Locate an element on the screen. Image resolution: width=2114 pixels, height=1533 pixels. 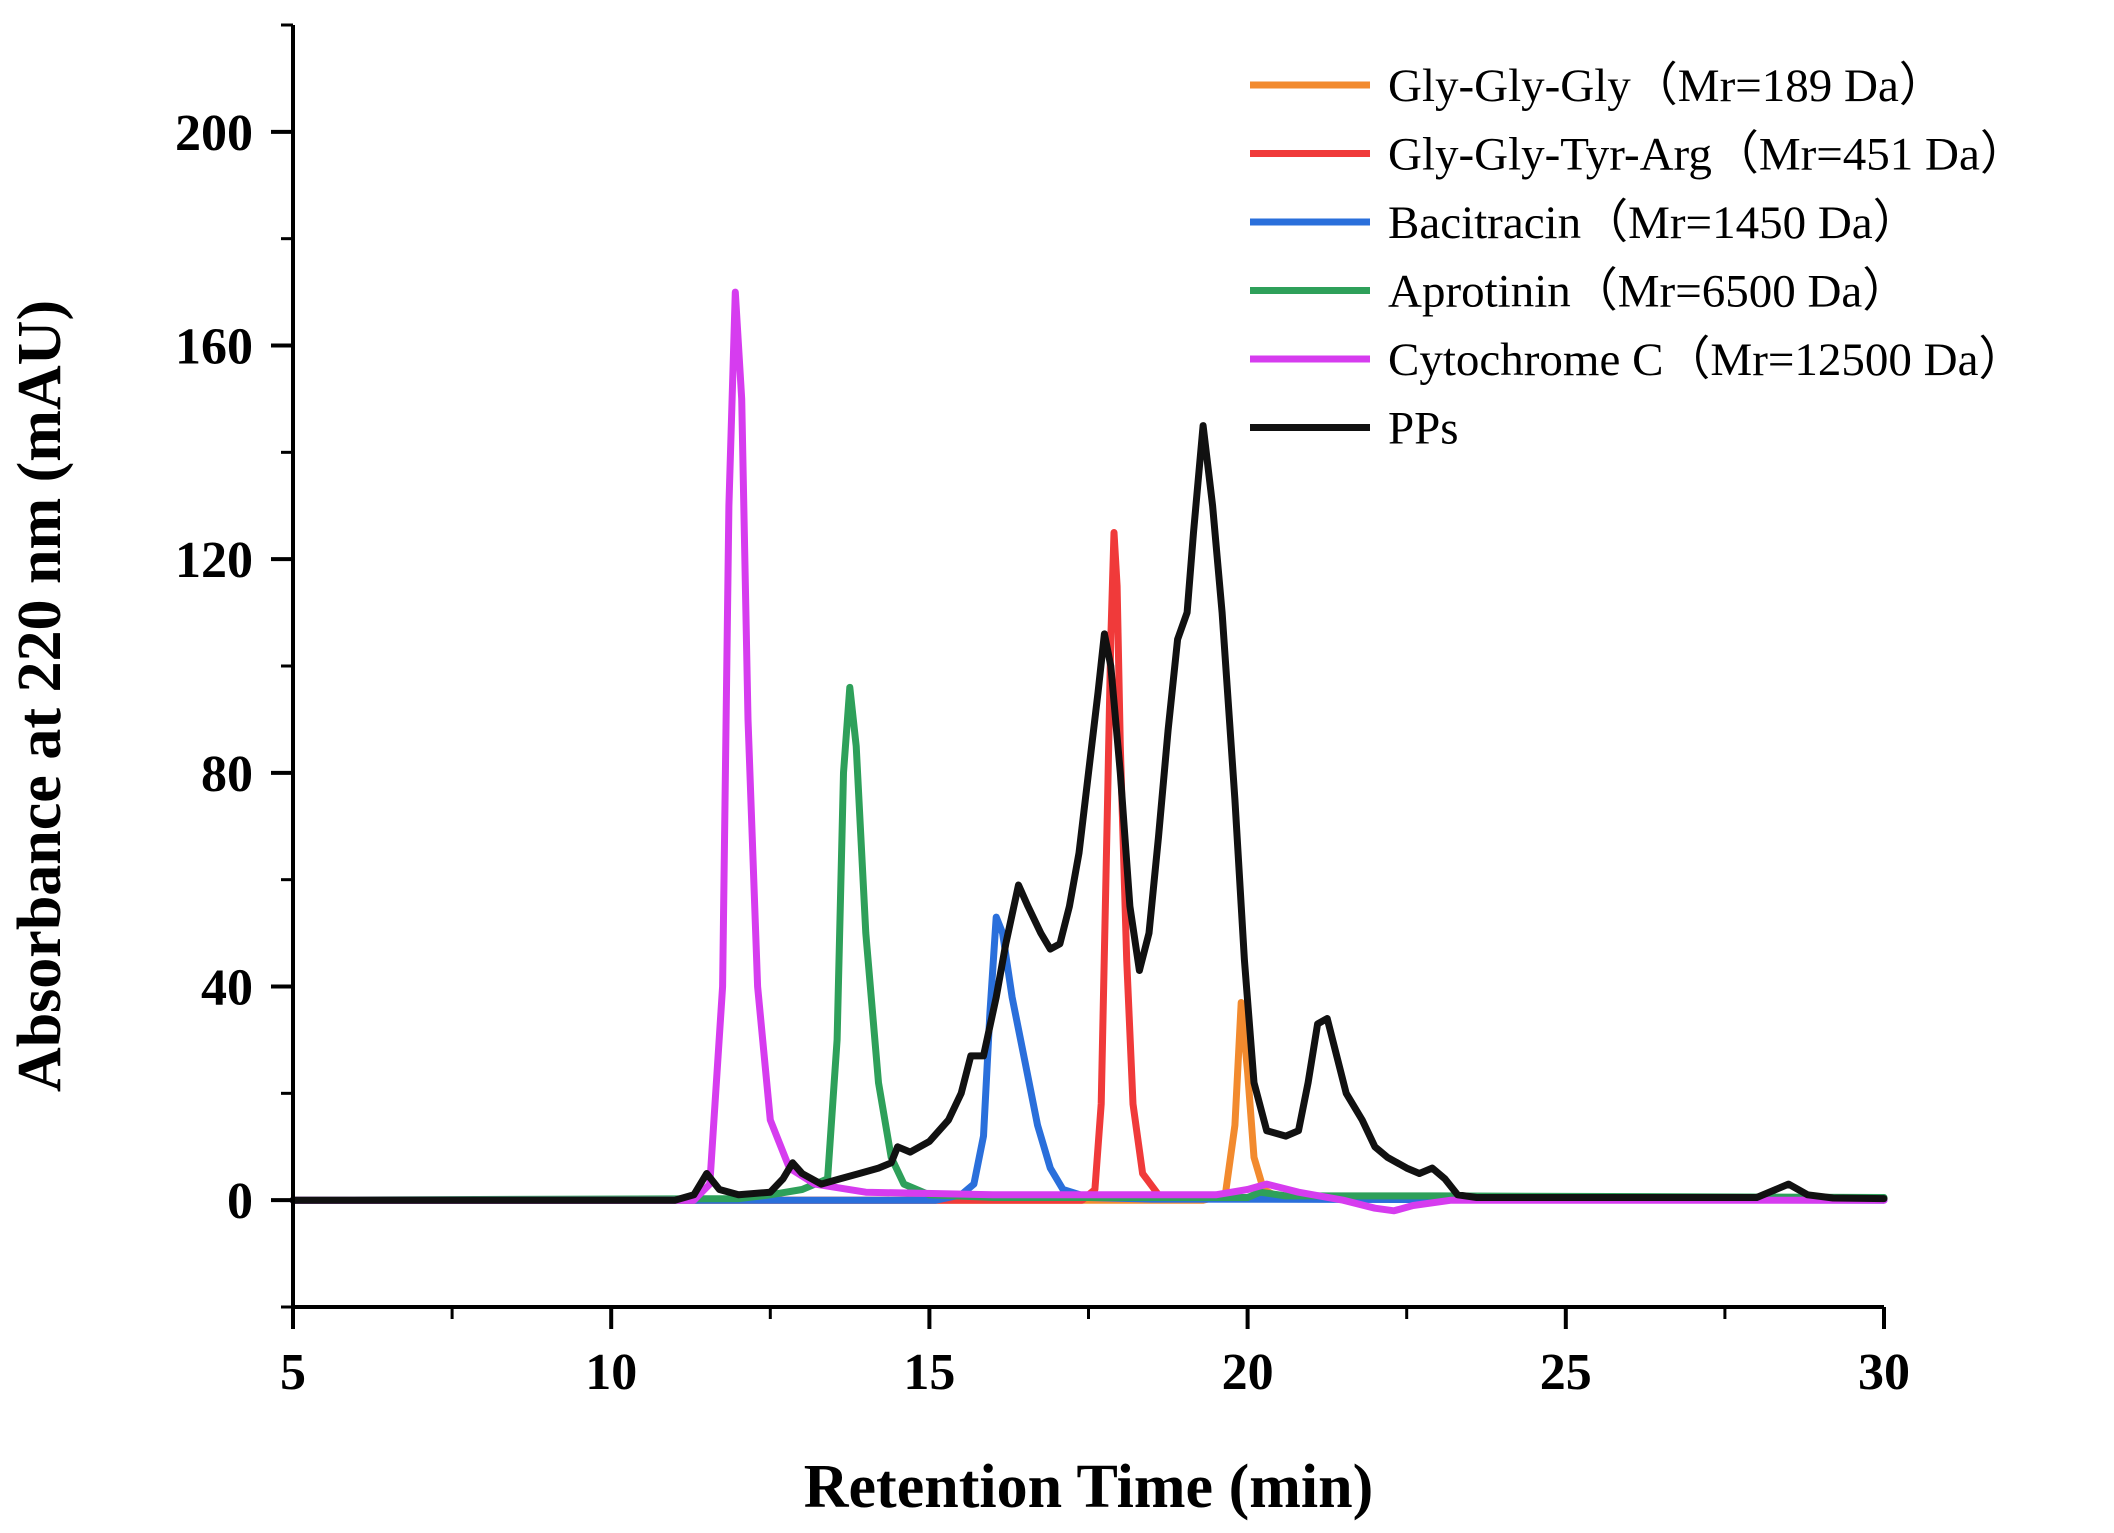
x-tick-label: 5 is located at coordinates (293, 1372).